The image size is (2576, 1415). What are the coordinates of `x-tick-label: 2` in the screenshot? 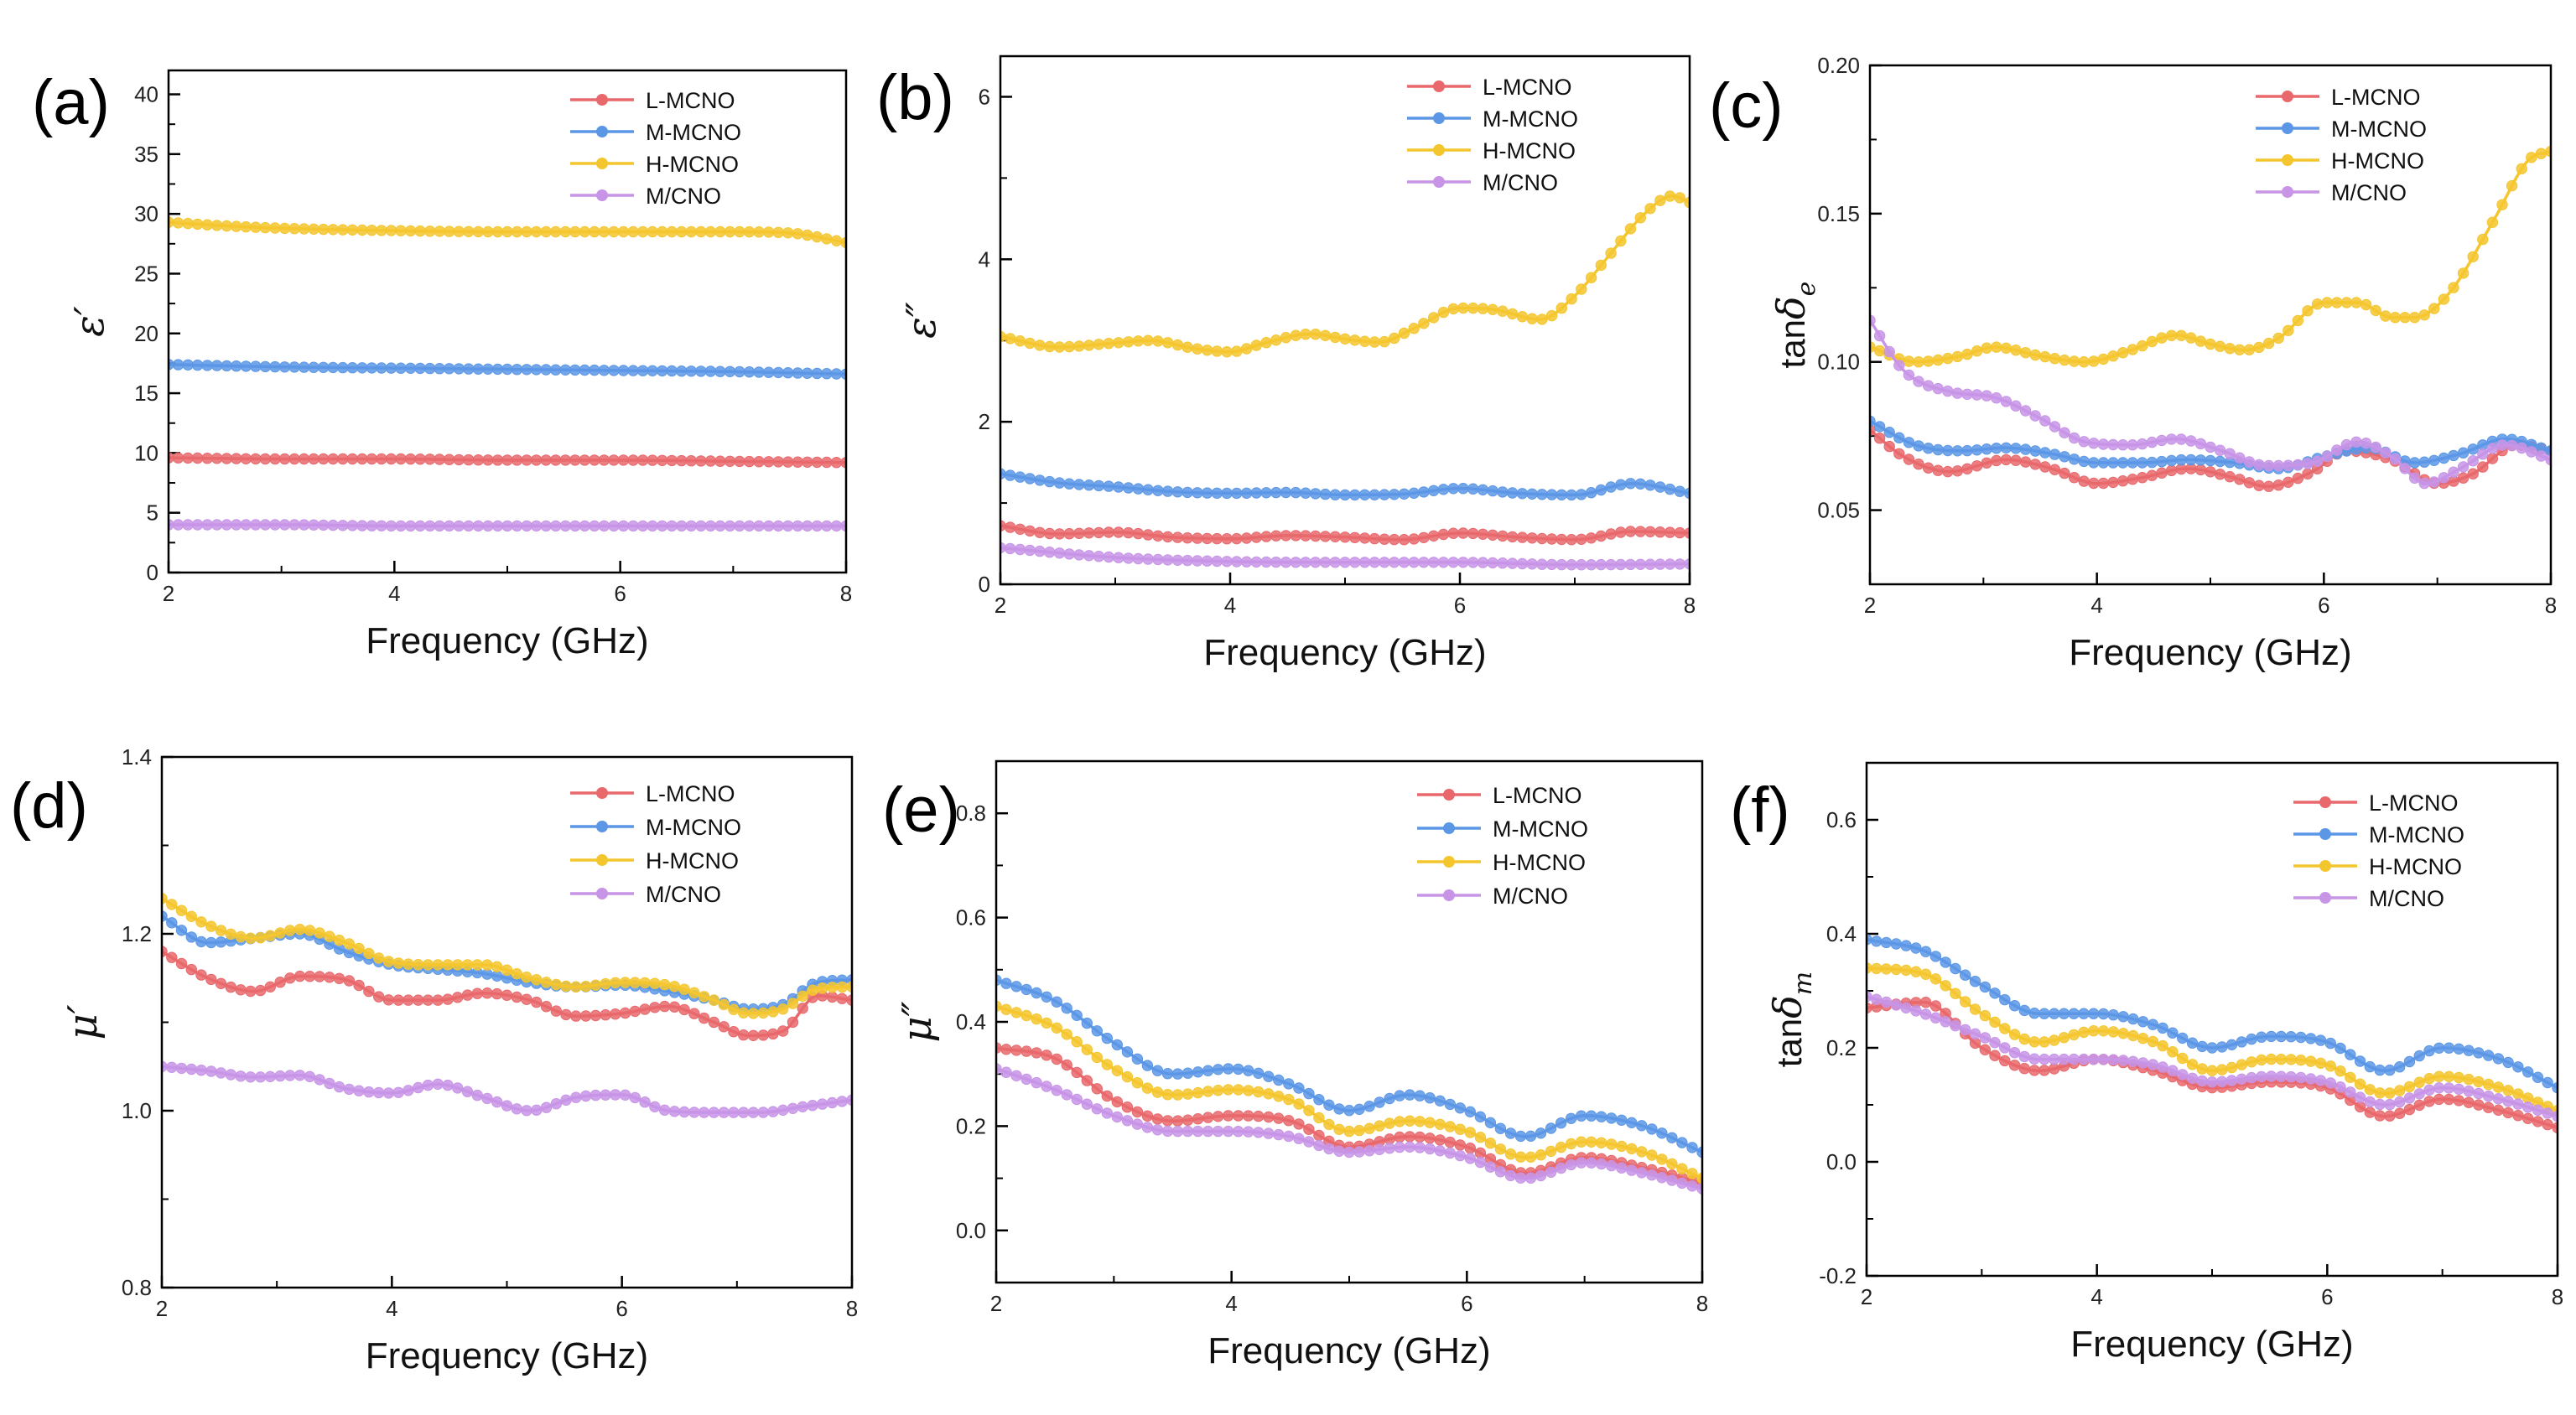 It's located at (168, 593).